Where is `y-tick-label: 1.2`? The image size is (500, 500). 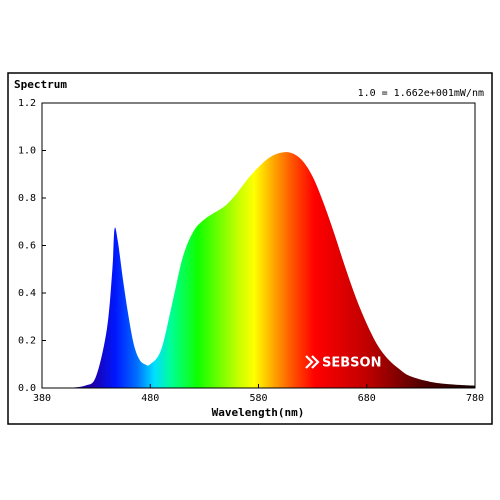
y-tick-label: 1.2 is located at coordinates (27, 103).